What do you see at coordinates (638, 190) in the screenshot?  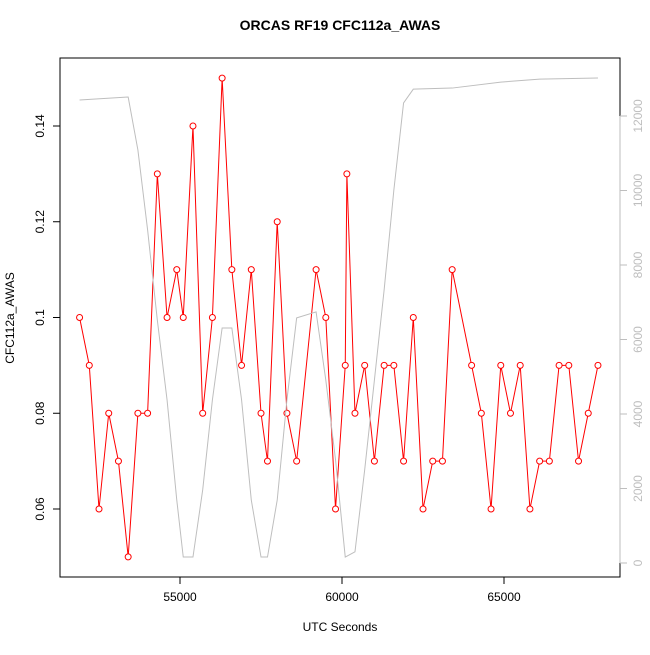 I see `y2-tick-label: 10000` at bounding box center [638, 190].